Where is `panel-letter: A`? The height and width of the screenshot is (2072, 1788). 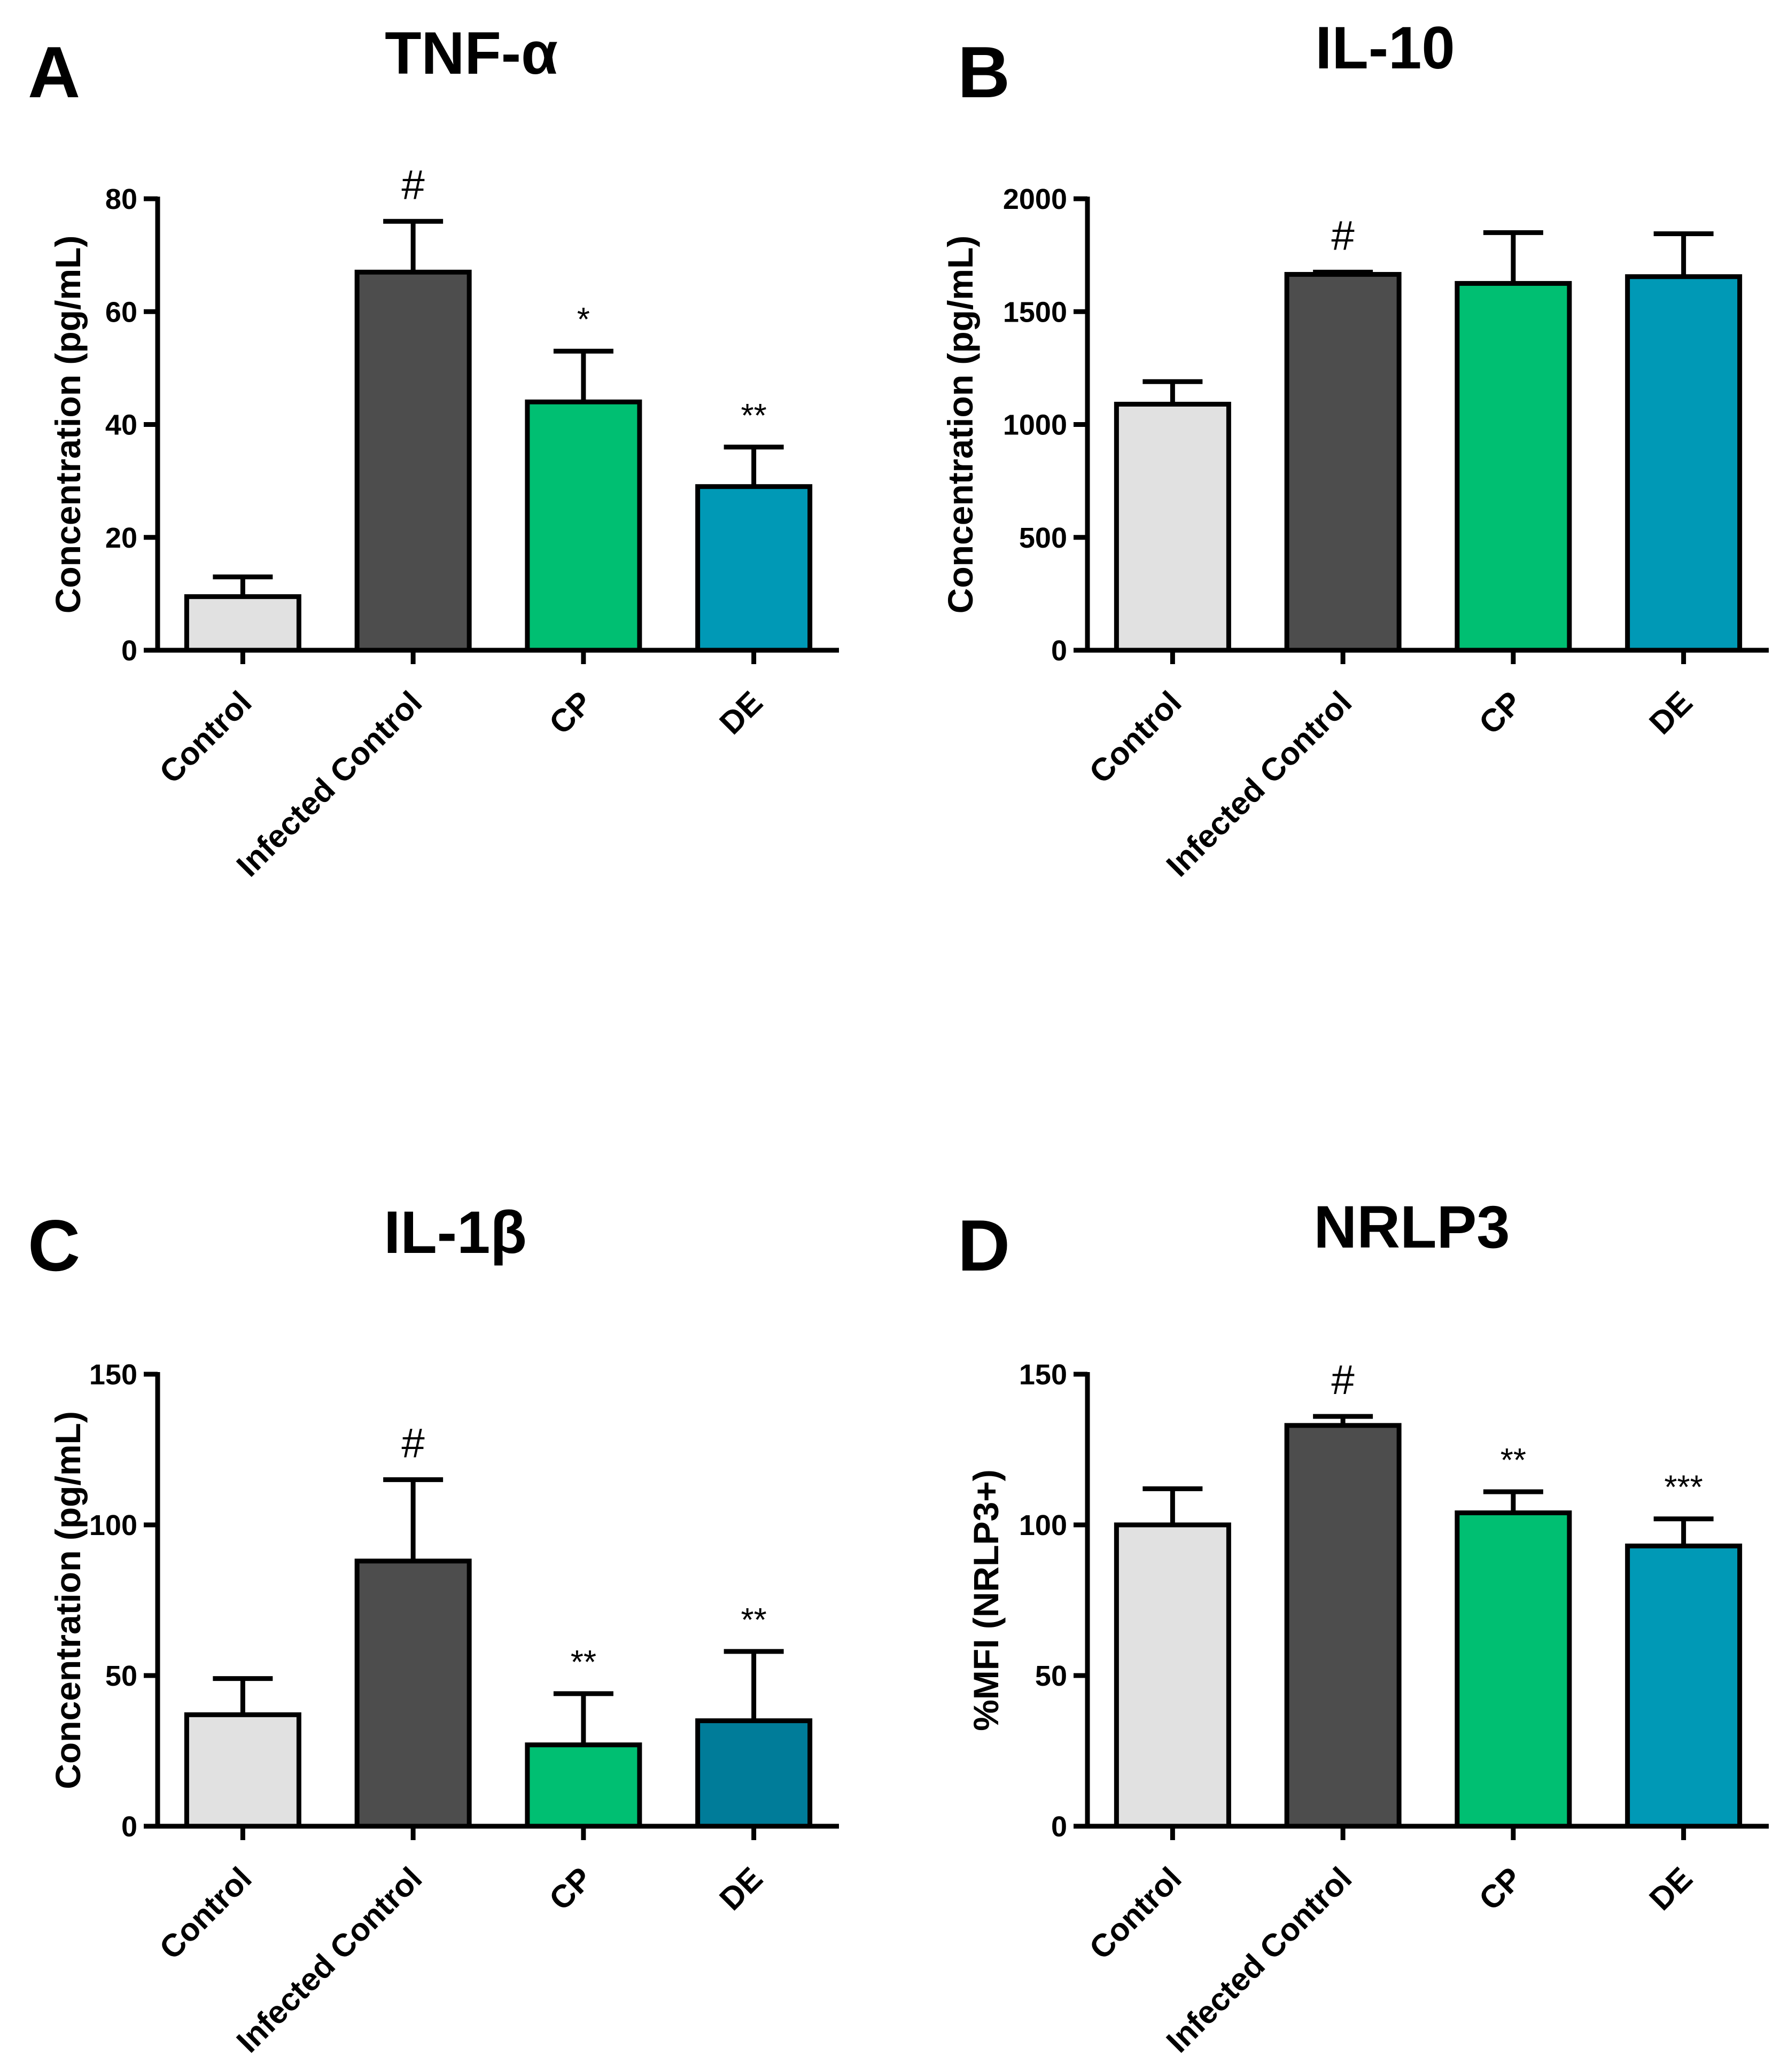
panel-letter: A is located at coordinates (54, 73).